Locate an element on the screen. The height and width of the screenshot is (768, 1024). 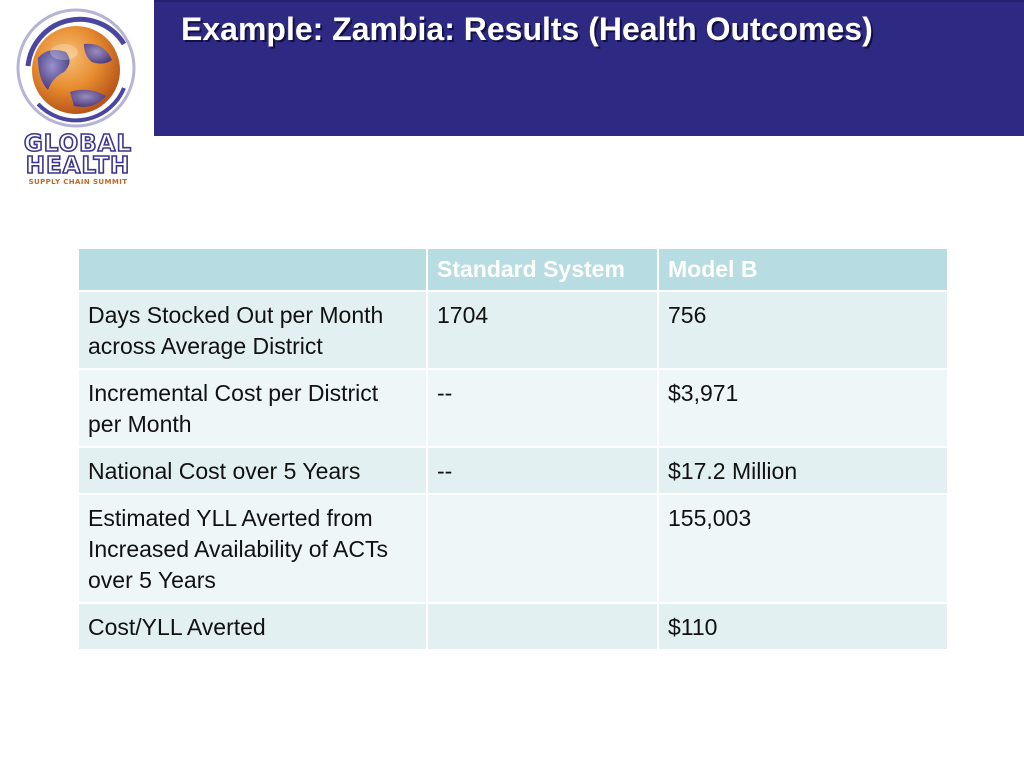
header-top-edge is located at coordinates (589, 1).